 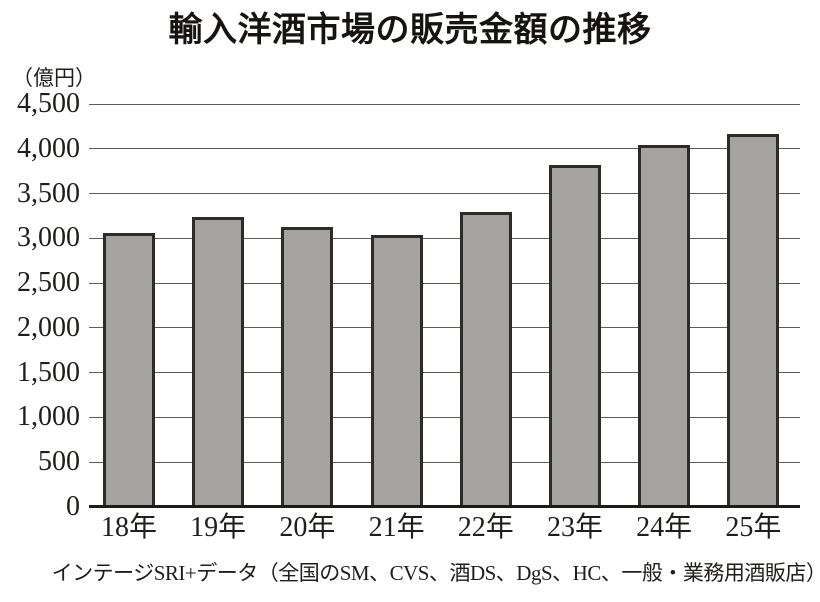 I want to click on y-tick-label: 2,000, so click(x=48, y=327).